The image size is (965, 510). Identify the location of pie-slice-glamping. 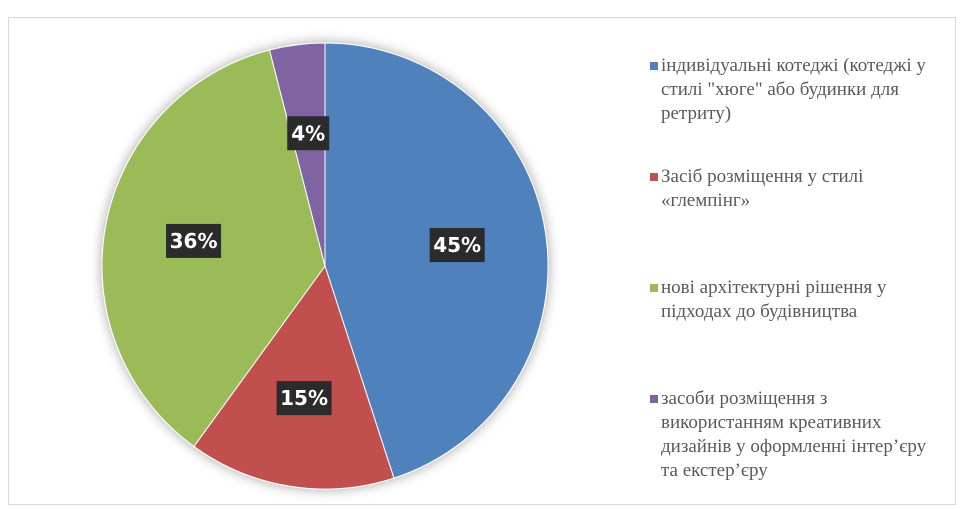
(294, 377).